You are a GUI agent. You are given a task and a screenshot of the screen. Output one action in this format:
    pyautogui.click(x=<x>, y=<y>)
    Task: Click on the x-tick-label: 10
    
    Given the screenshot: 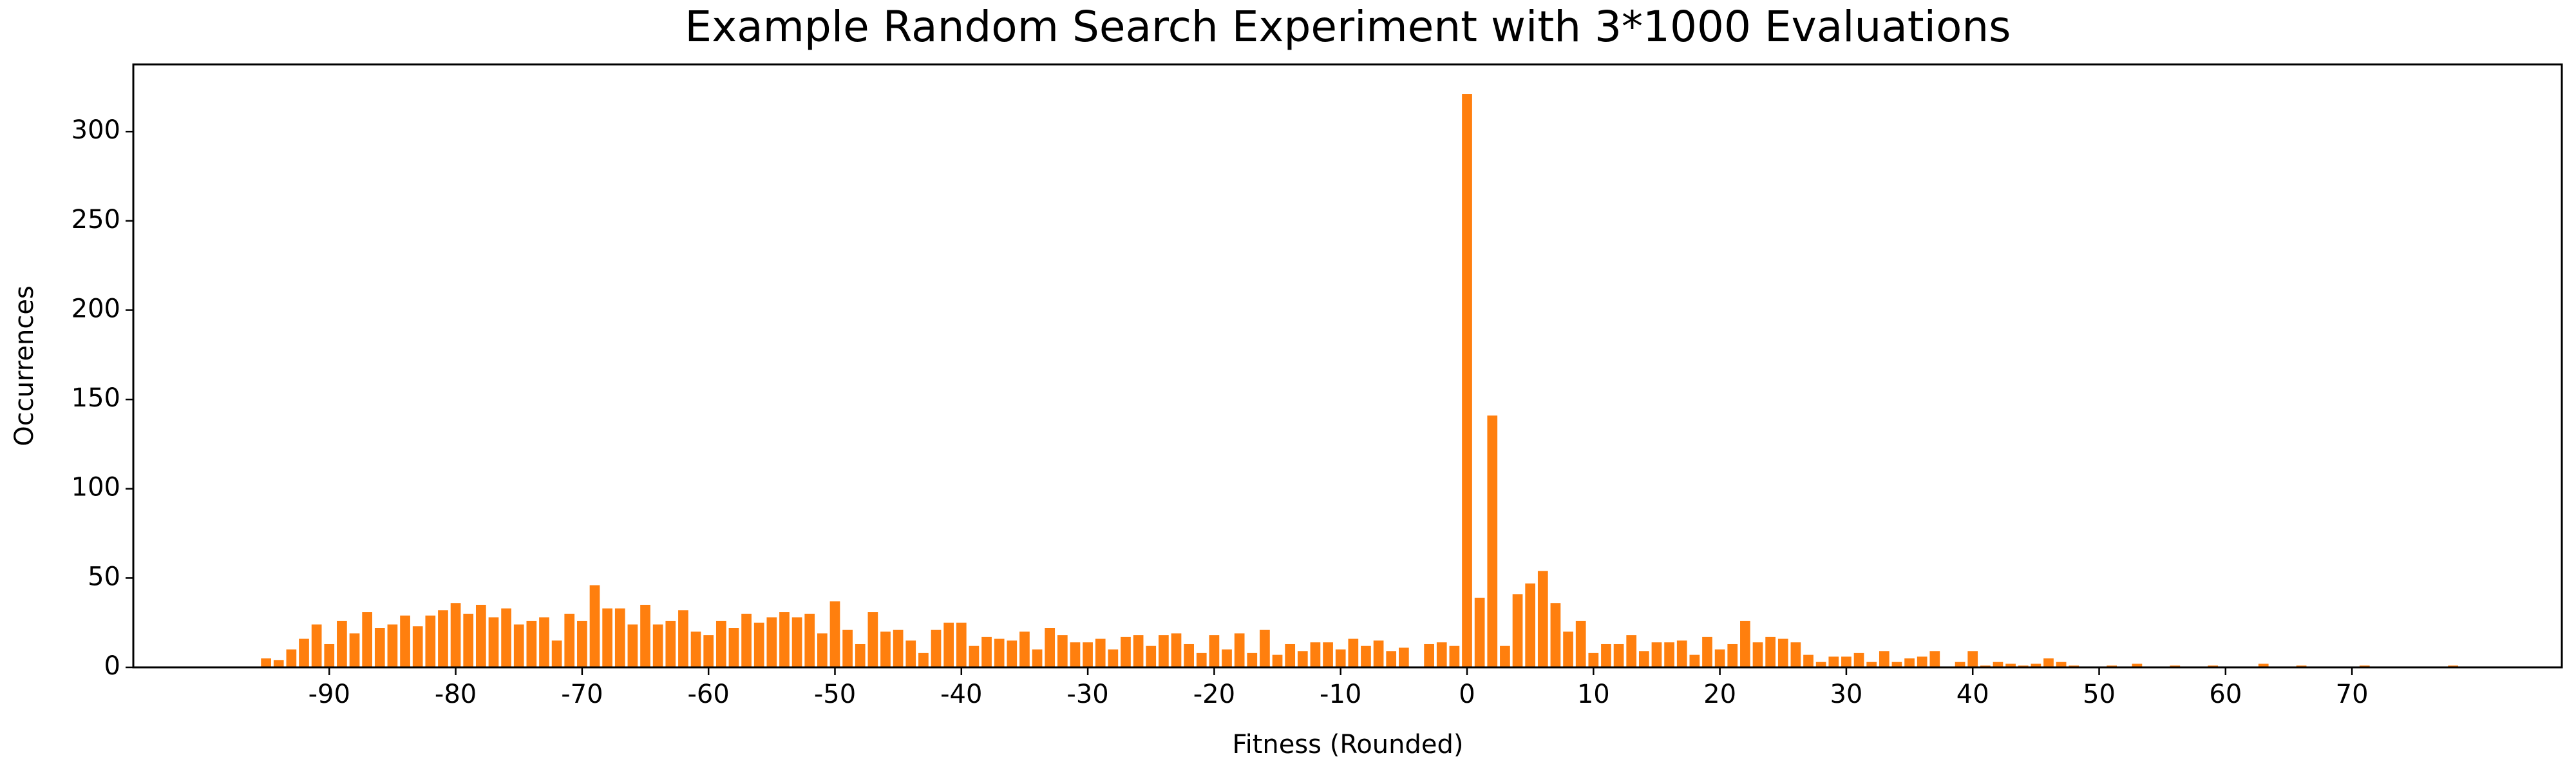 What is the action you would take?
    pyautogui.click(x=1593, y=694)
    